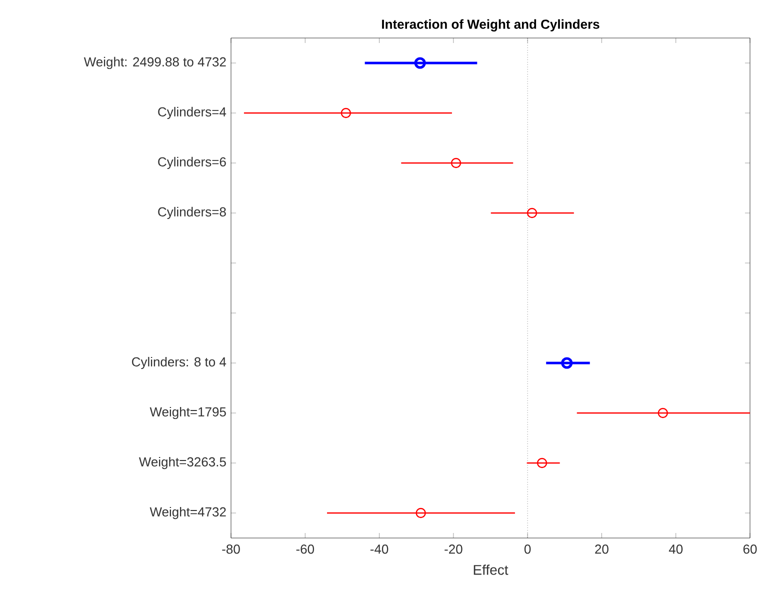  Describe the element at coordinates (188, 413) in the screenshot. I see `y-tick-label: Weight=1795` at that location.